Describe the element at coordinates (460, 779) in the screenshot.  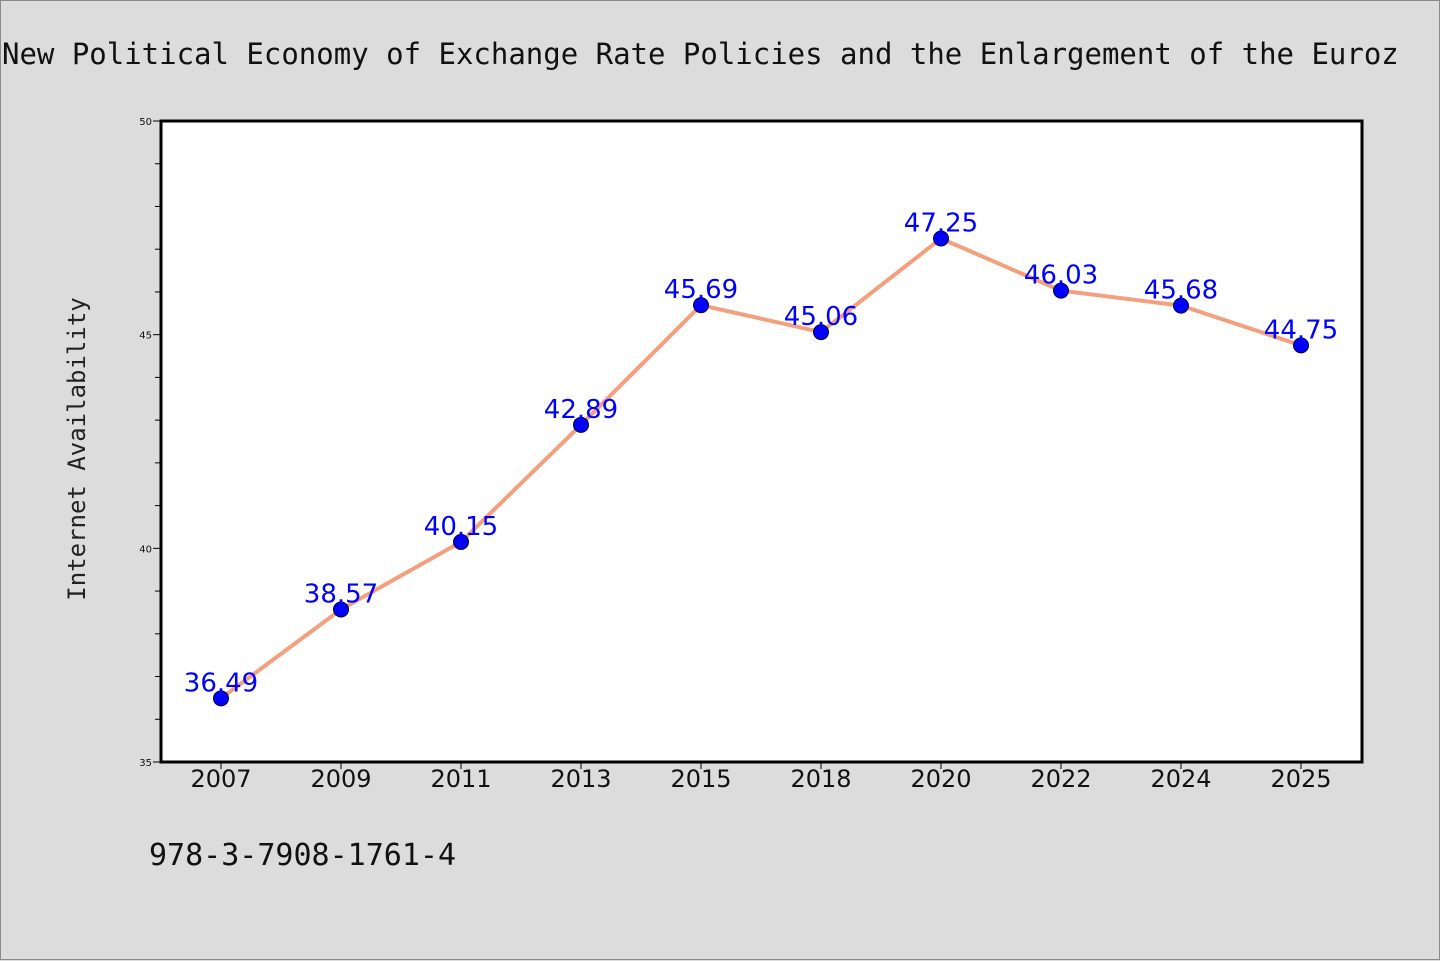
I see `x-tick-label: 2011` at that location.